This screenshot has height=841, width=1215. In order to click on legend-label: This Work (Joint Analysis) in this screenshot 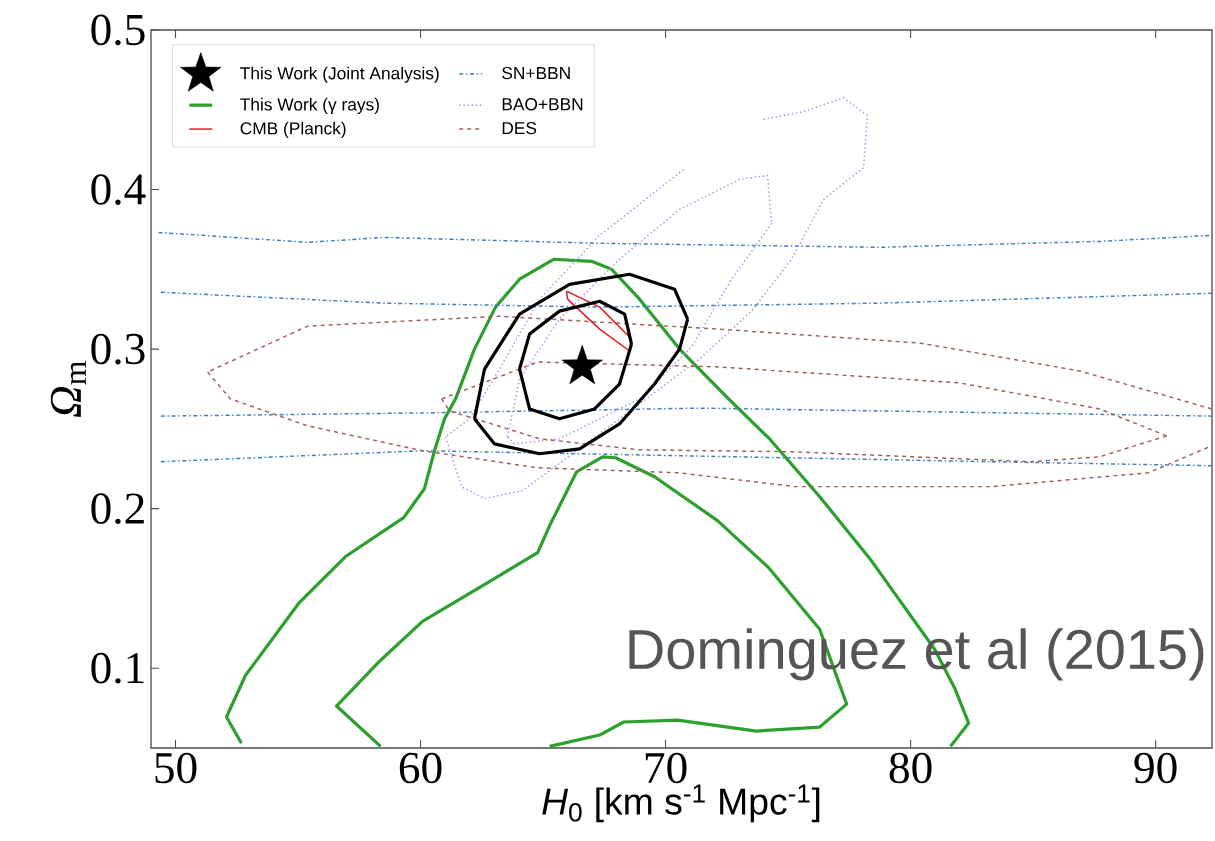, I will do `click(339, 74)`.